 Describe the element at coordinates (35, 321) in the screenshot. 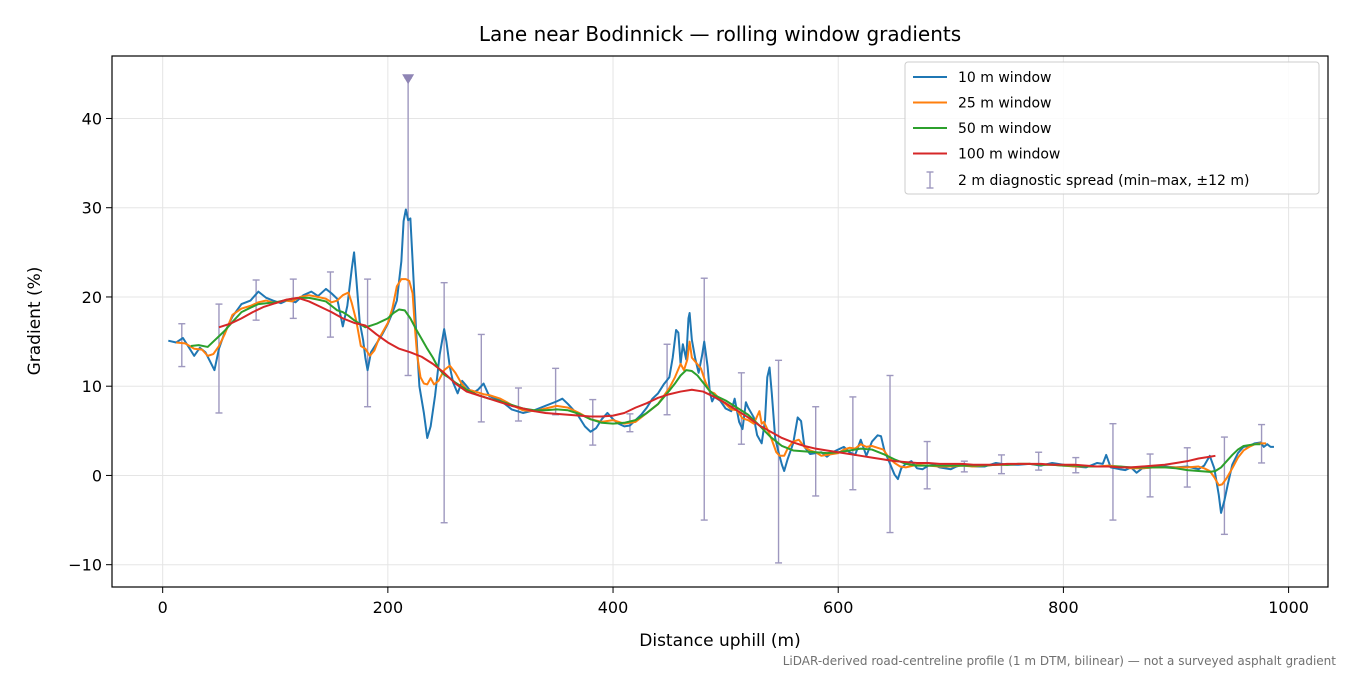

I see `y-axis-label: Gradient (%)` at that location.